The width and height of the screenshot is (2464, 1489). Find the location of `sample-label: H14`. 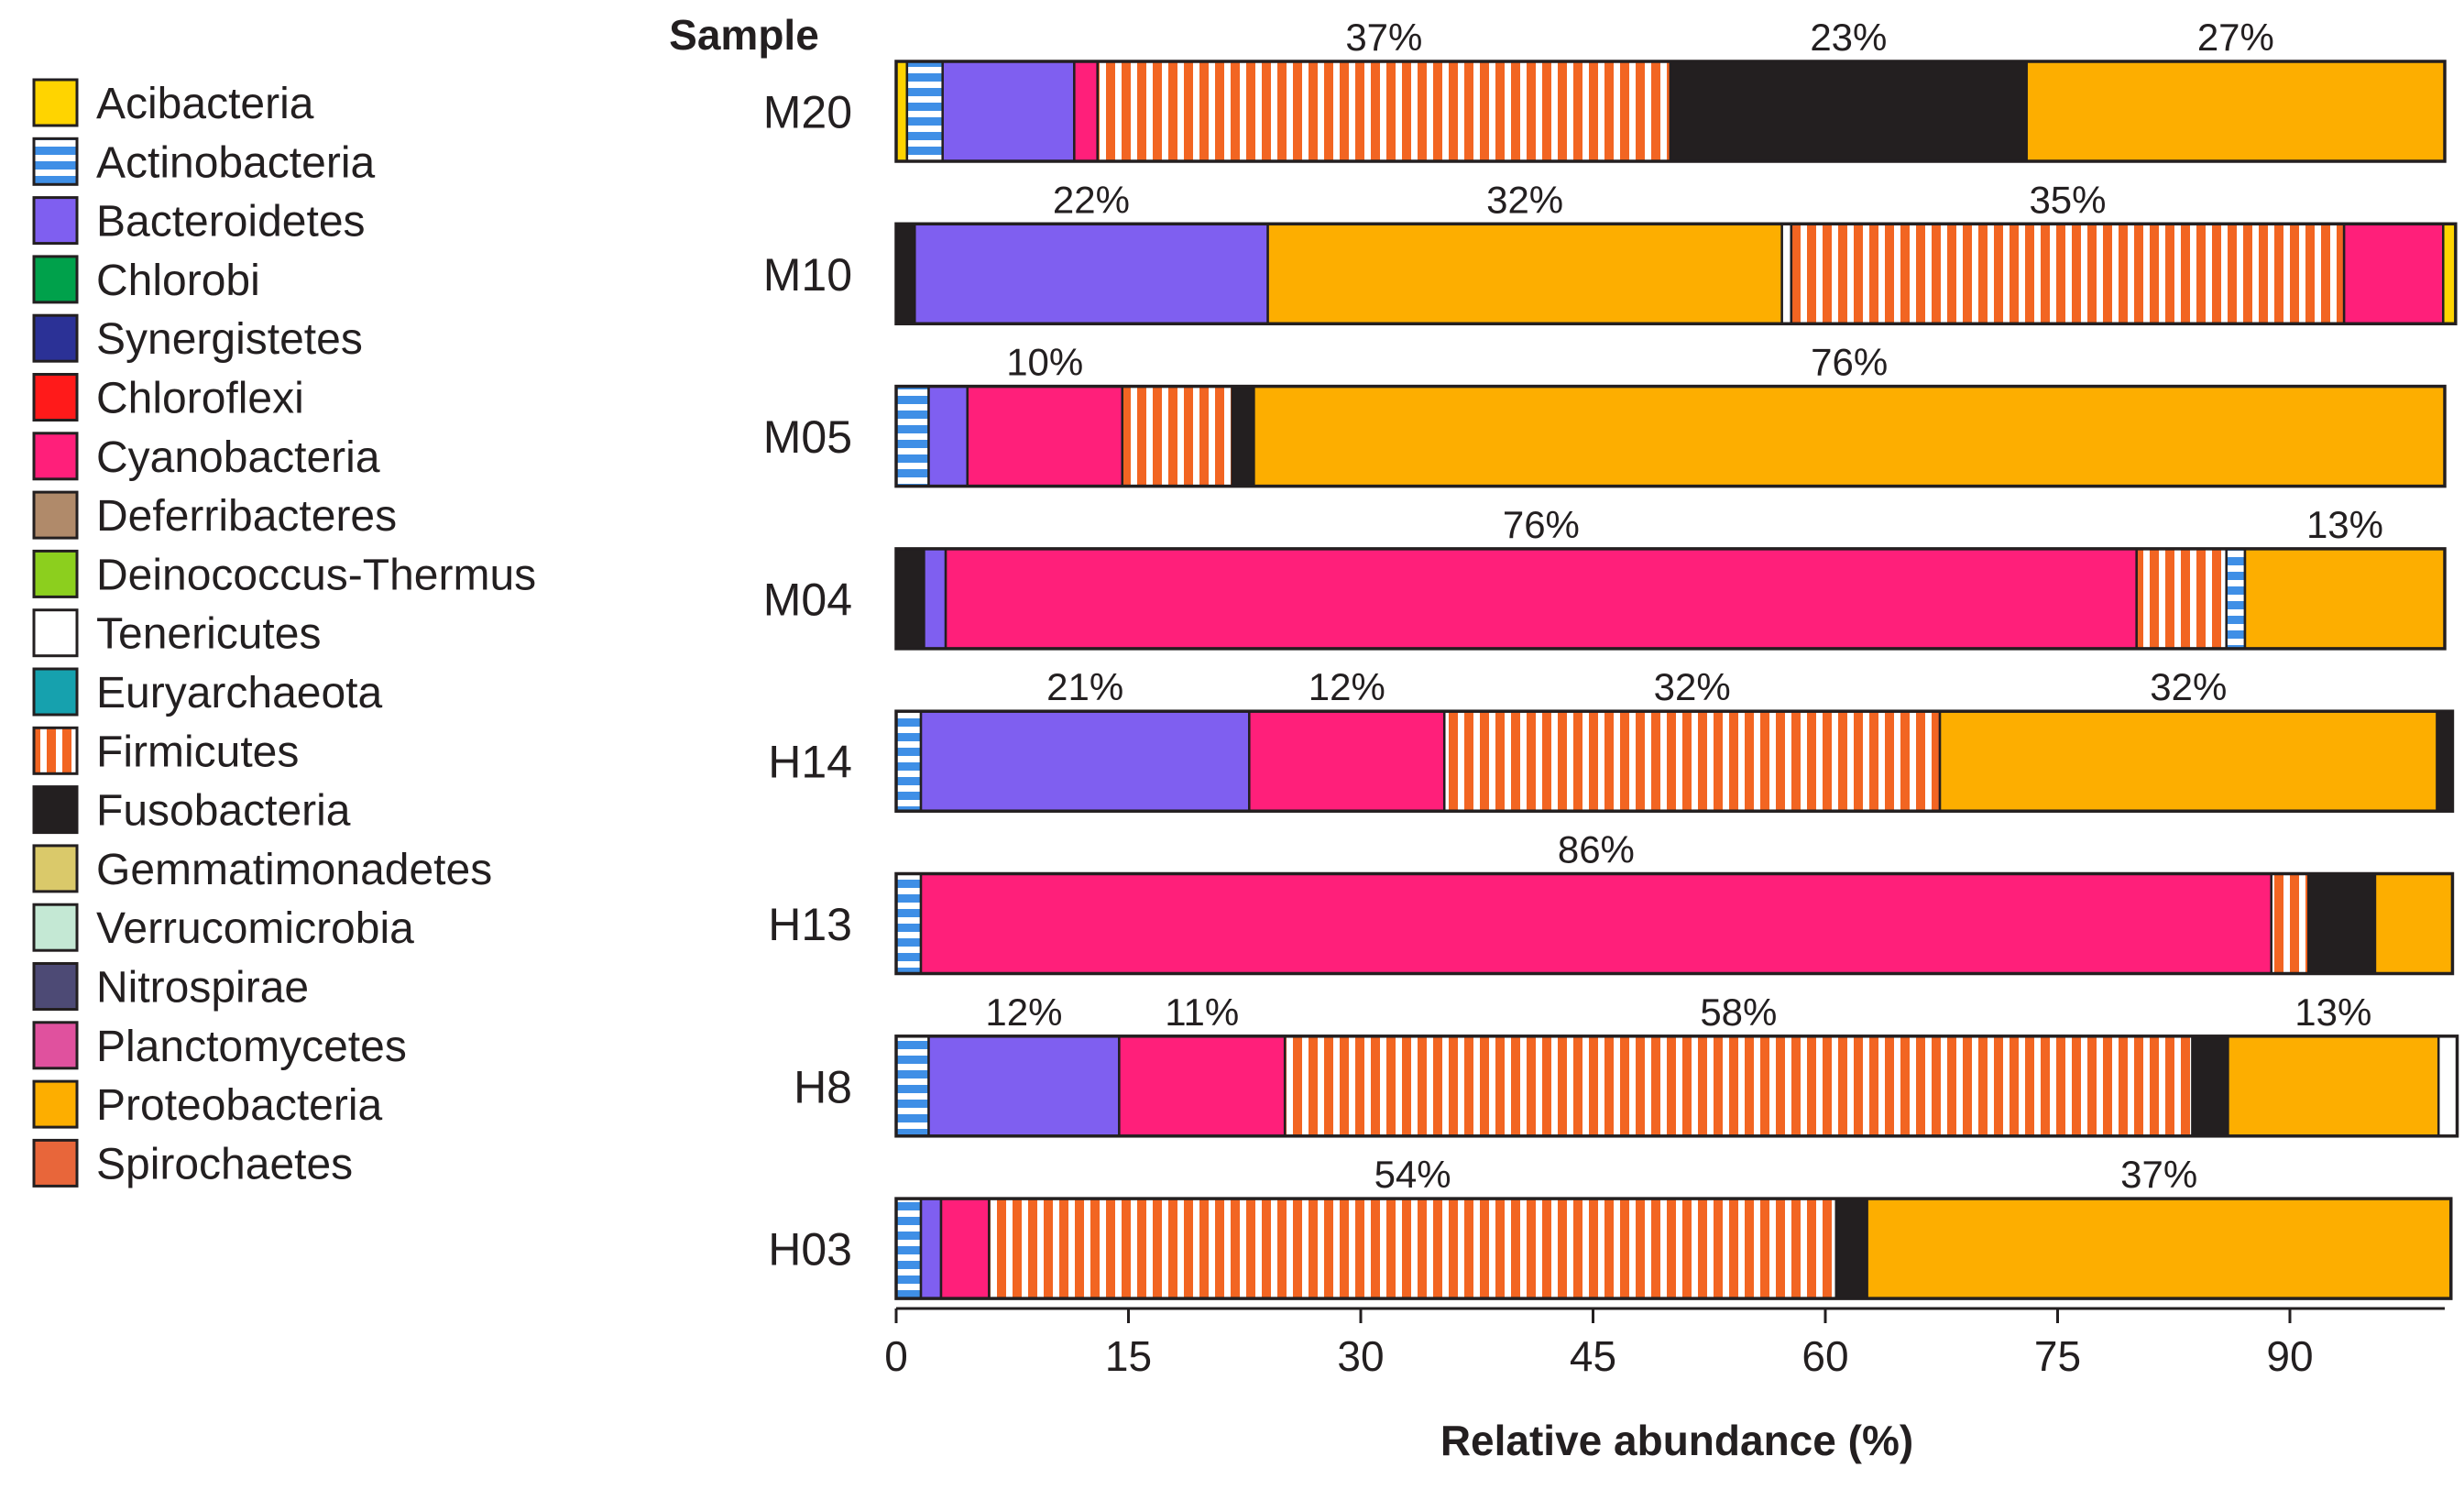

sample-label: H14 is located at coordinates (810, 762).